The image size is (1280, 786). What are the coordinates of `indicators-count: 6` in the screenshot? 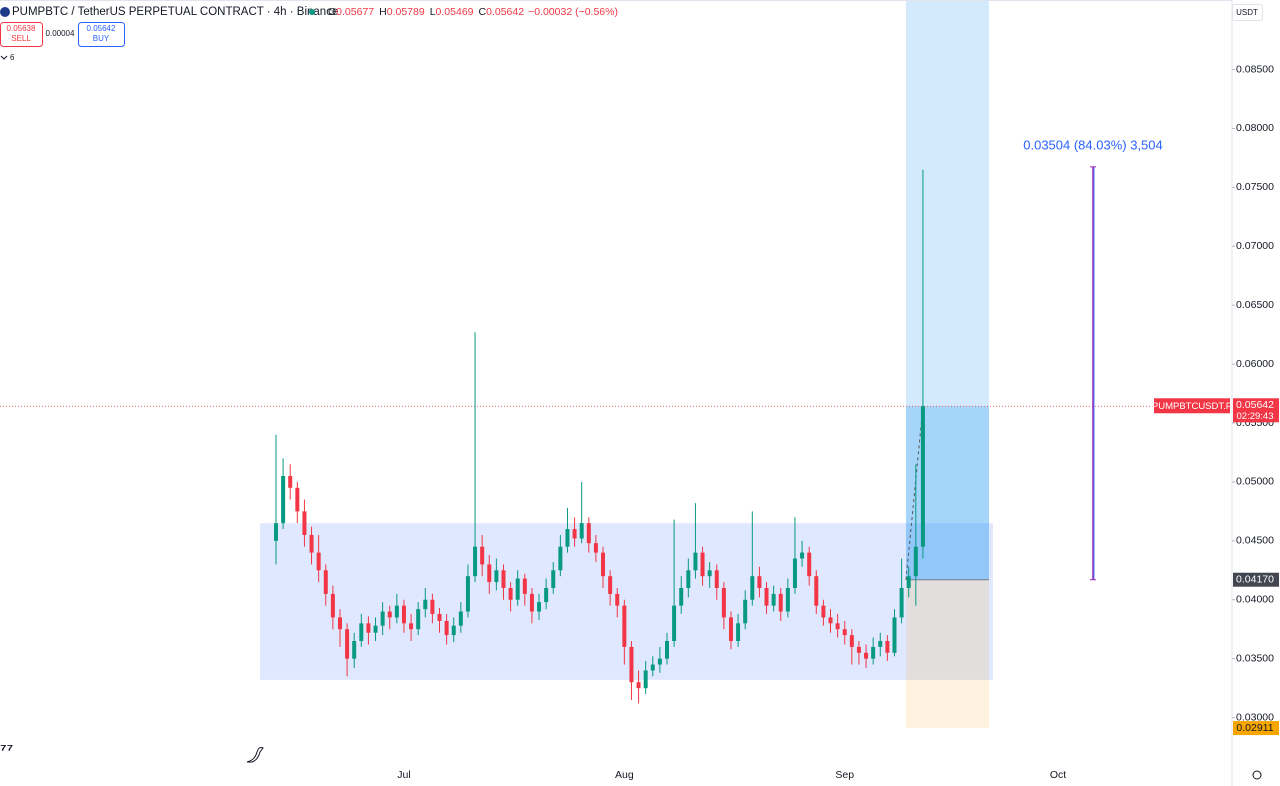 It's located at (12, 57).